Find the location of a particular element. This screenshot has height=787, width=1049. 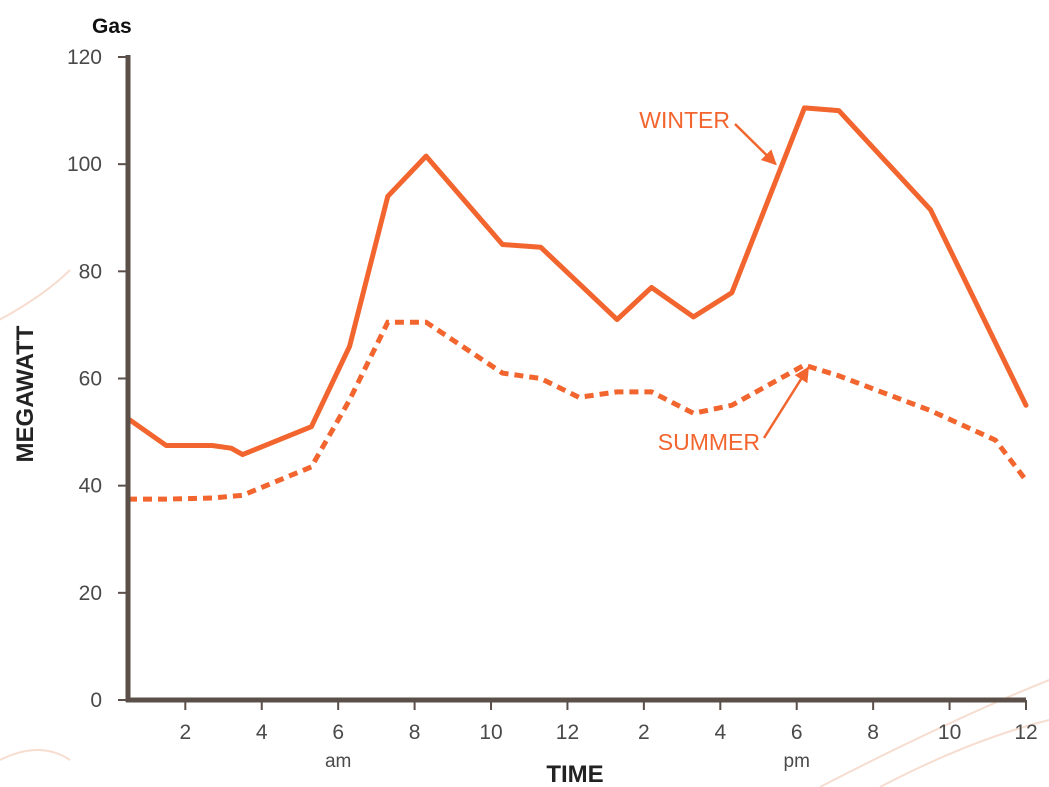

y-tick-label: 40 is located at coordinates (90, 486).